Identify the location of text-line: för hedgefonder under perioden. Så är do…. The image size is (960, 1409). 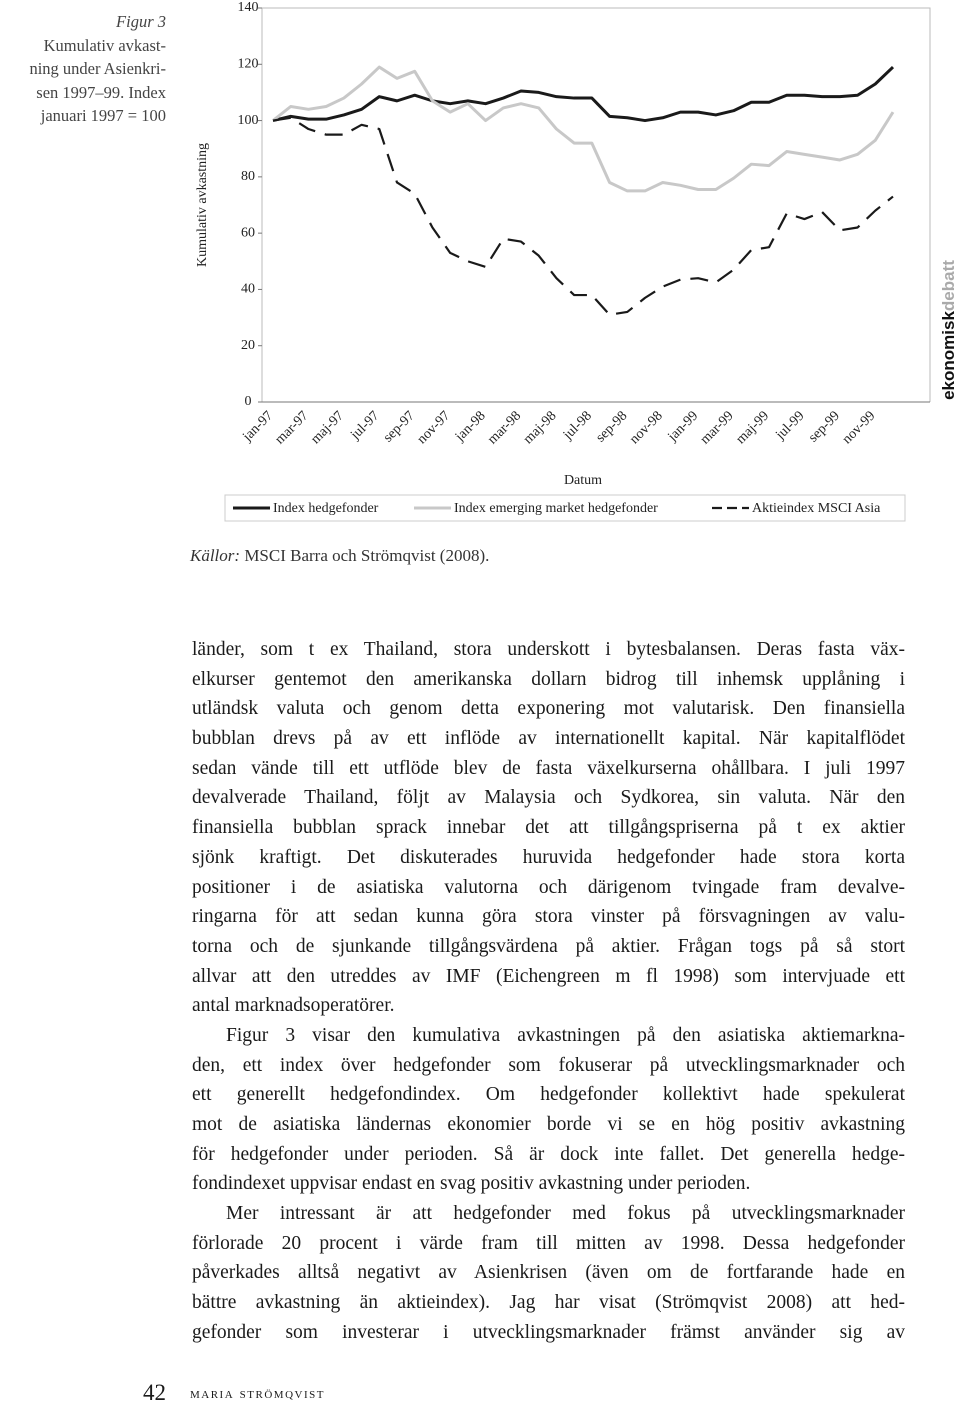
(548, 1154).